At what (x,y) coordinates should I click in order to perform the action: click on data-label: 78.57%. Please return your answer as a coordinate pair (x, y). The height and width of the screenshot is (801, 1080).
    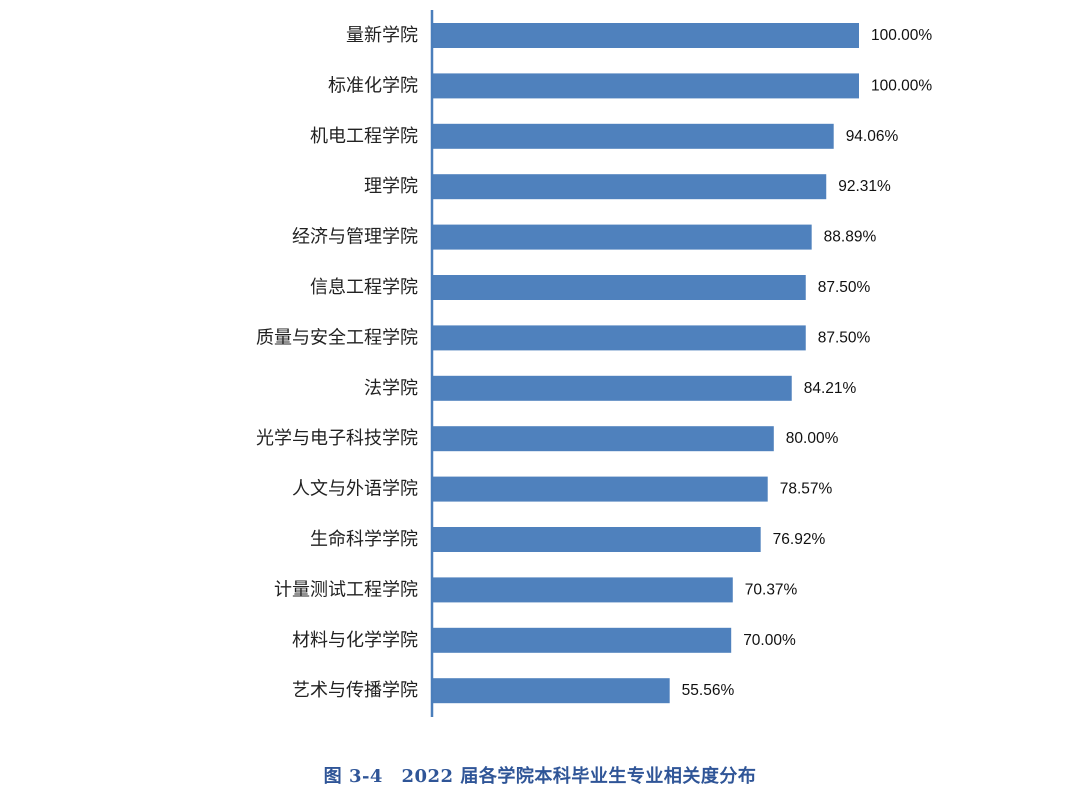
    Looking at the image, I should click on (806, 489).